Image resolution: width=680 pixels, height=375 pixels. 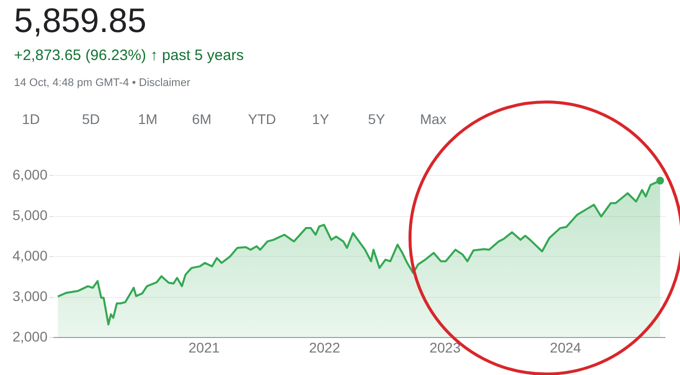 I want to click on chart-subtitle: +2,873.65 (96.23%) ↑ past 5 years, so click(x=129, y=55).